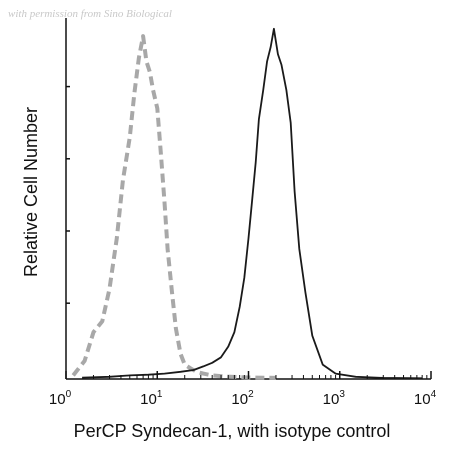  Describe the element at coordinates (334, 398) in the screenshot. I see `x-tick-label: 10³` at that location.